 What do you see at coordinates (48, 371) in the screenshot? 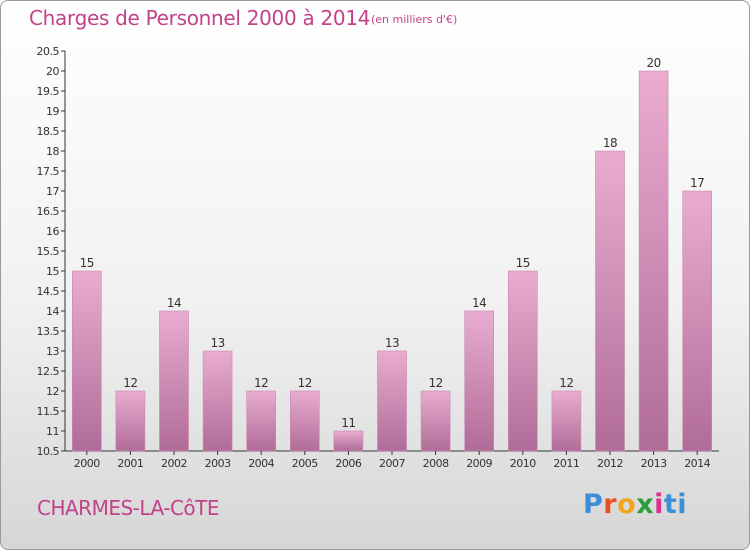
I see `y-tick-label: 12.5` at bounding box center [48, 371].